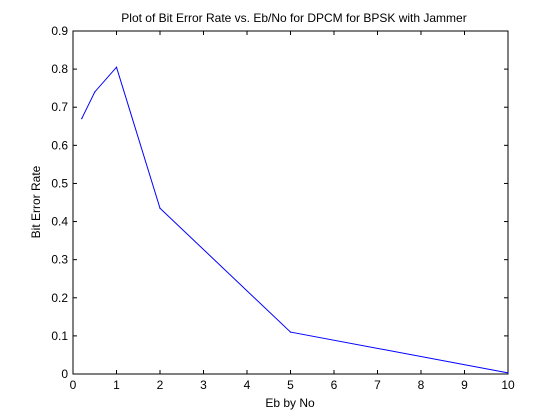 The width and height of the screenshot is (560, 420). What do you see at coordinates (464, 385) in the screenshot?
I see `x-tick-label: 9` at bounding box center [464, 385].